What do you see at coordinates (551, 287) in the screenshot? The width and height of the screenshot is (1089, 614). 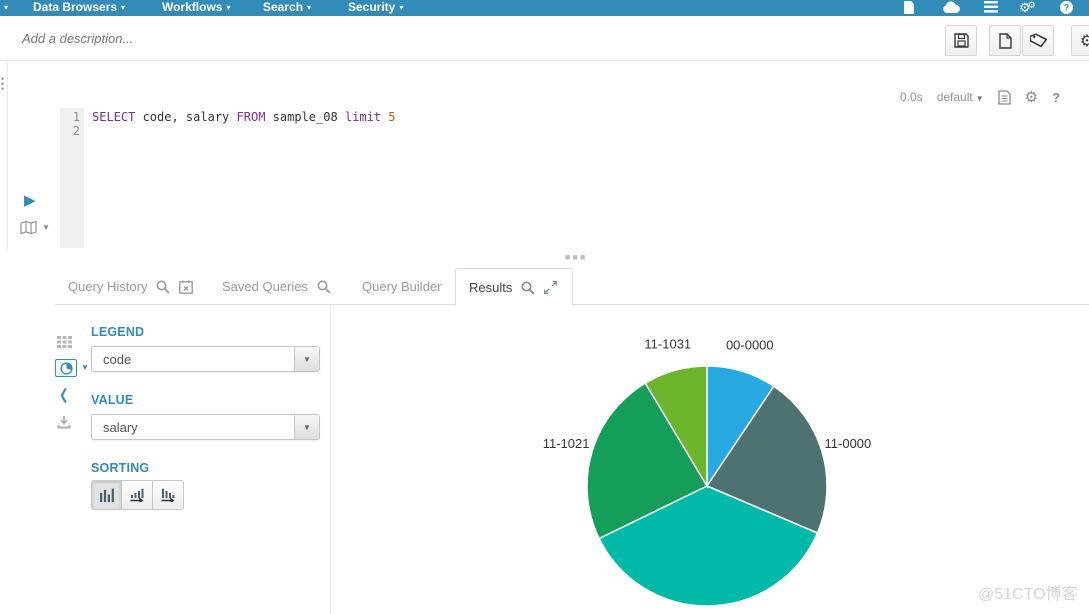 I see `expand-icon` at bounding box center [551, 287].